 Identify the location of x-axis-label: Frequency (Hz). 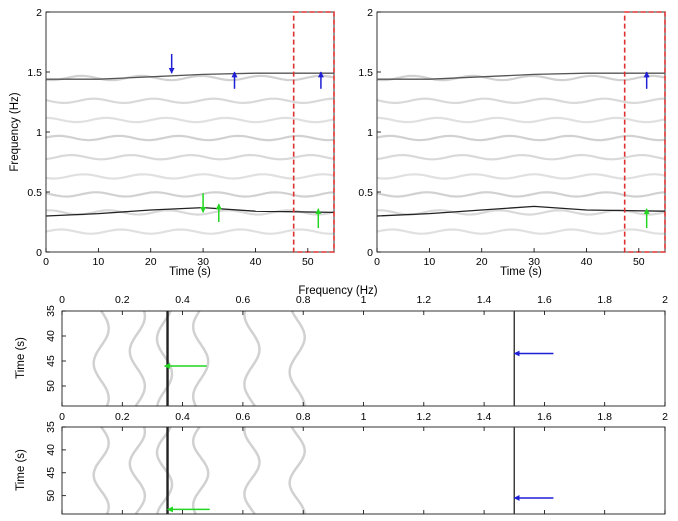
(337, 291).